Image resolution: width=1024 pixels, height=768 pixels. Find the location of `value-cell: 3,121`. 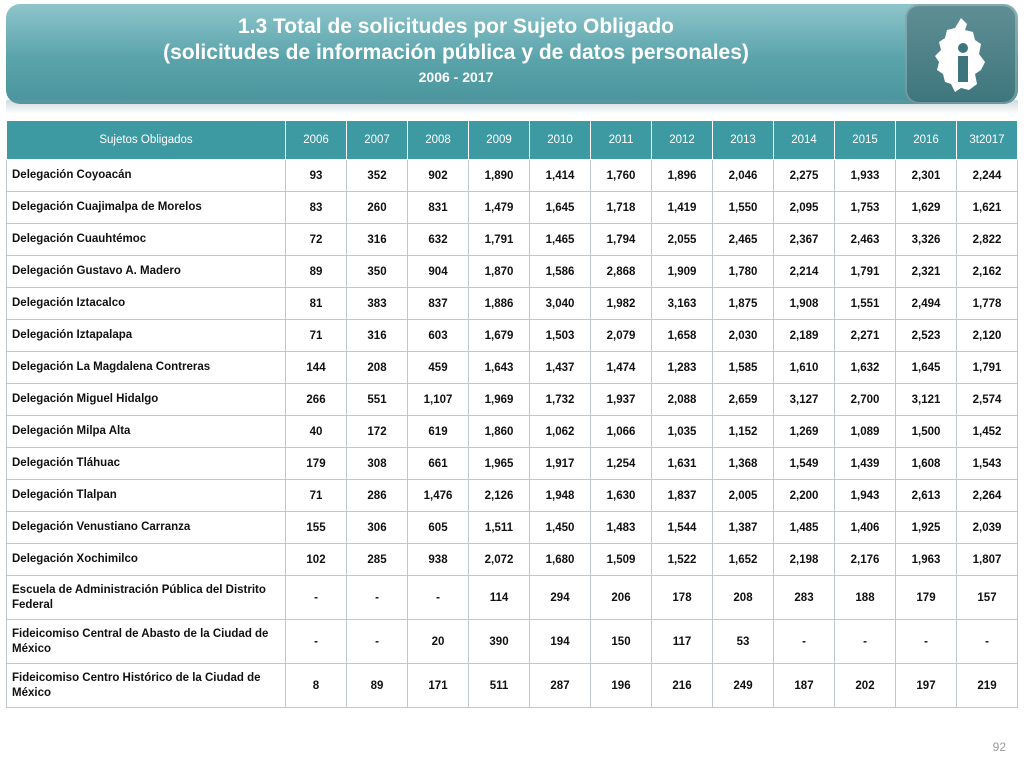

value-cell: 3,121 is located at coordinates (926, 399).